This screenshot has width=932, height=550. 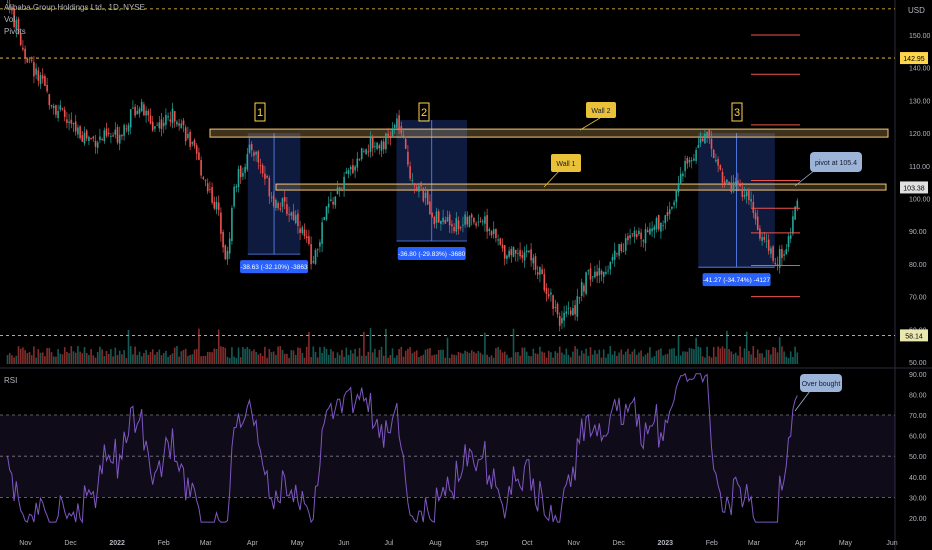 I want to click on x-tick-label: Mar, so click(x=206, y=543).